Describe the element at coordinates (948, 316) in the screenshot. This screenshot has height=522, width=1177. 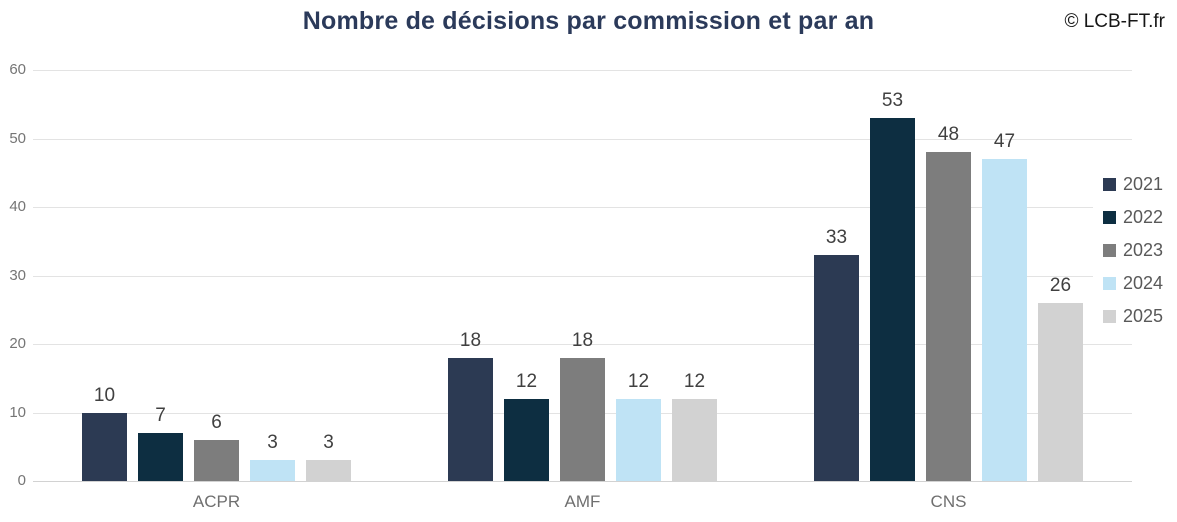
I see `bar-CNS-2023` at that location.